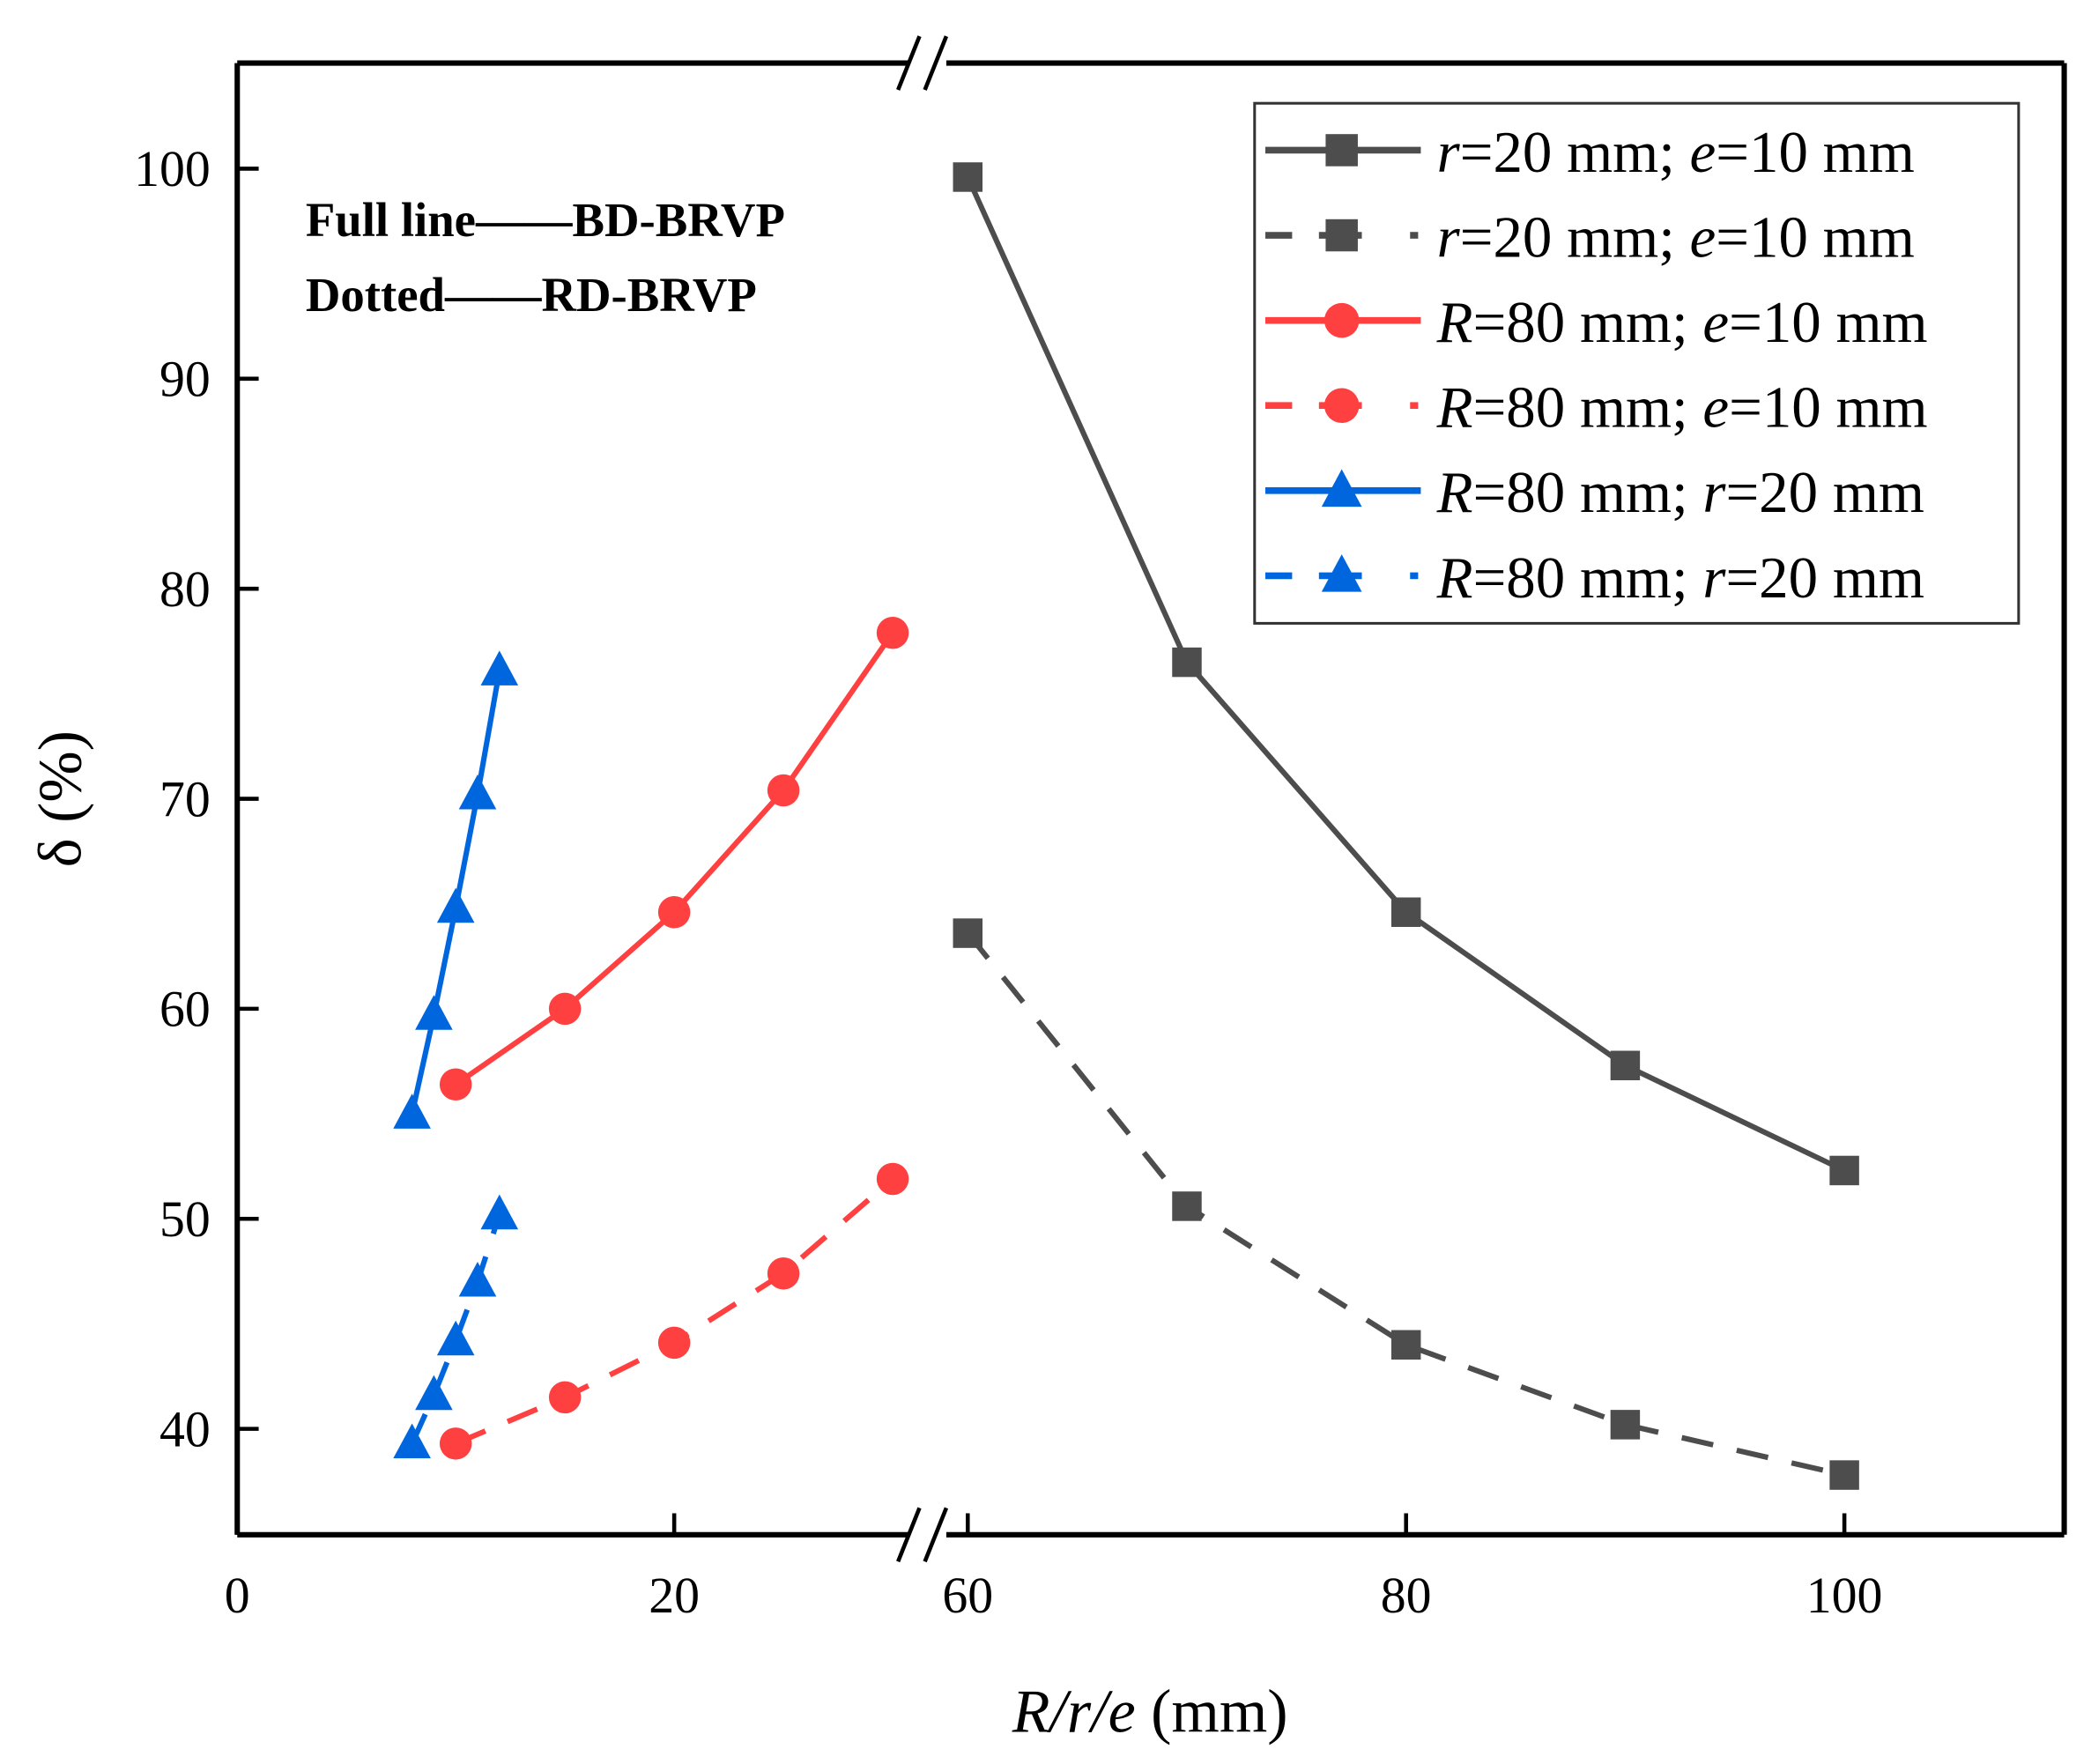  Describe the element at coordinates (185, 1009) in the screenshot. I see `y-tick-label: 60` at that location.